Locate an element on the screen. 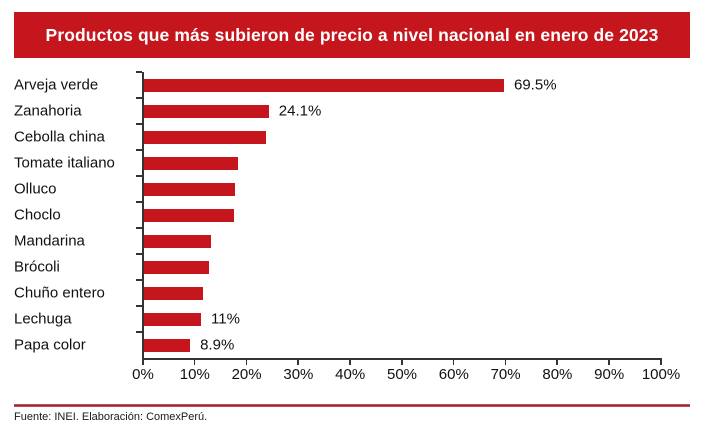 The image size is (709, 439). chart-row: Lechuga 11% is located at coordinates (354, 318).